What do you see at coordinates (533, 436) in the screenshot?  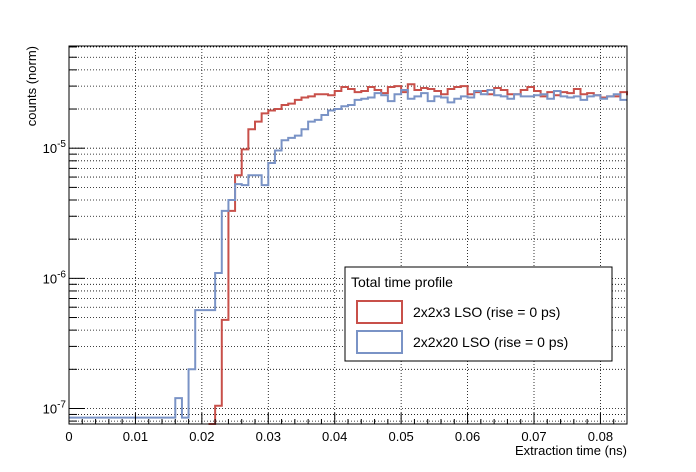 I see `x-tick-label: 0.07` at bounding box center [533, 436].